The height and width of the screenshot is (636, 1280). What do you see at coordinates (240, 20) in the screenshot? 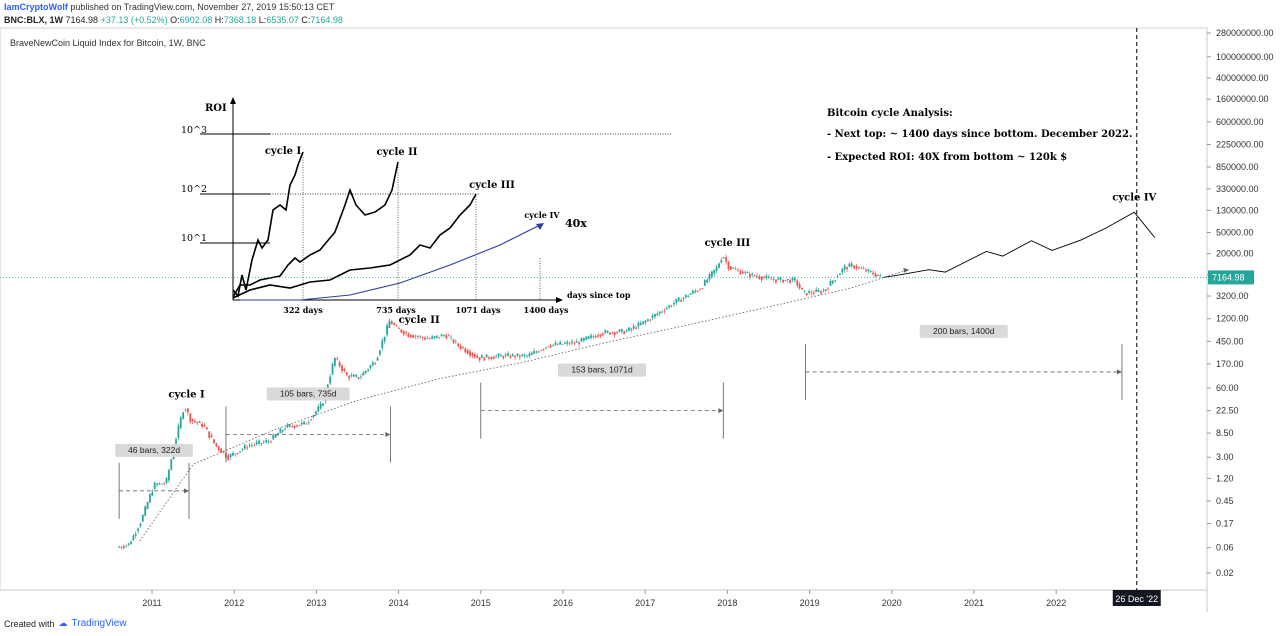
I see `high-value: 7368.18` at bounding box center [240, 20].